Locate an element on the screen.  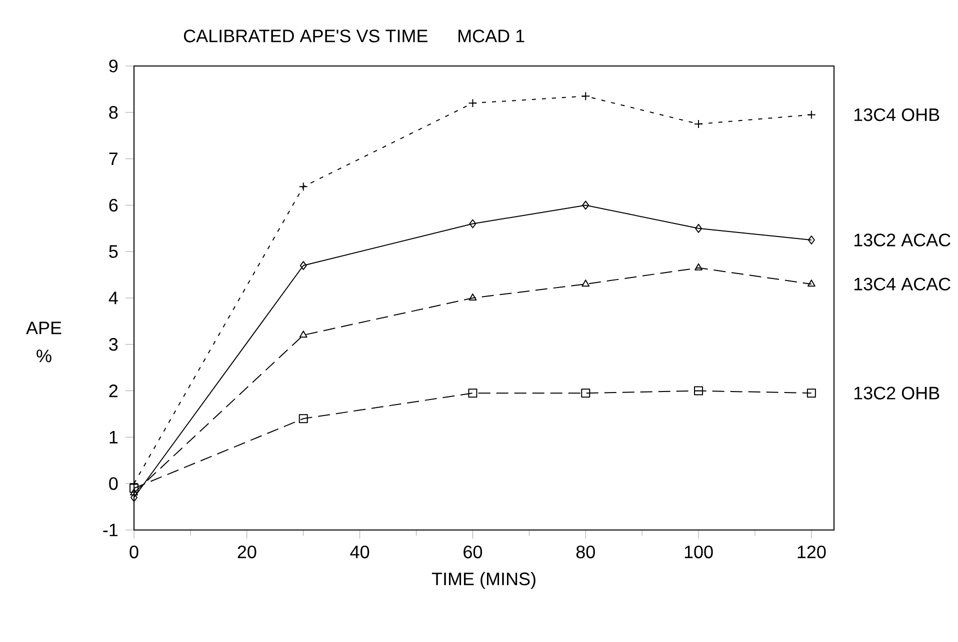
x-axis-title: TIME (MINS) is located at coordinates (484, 580).